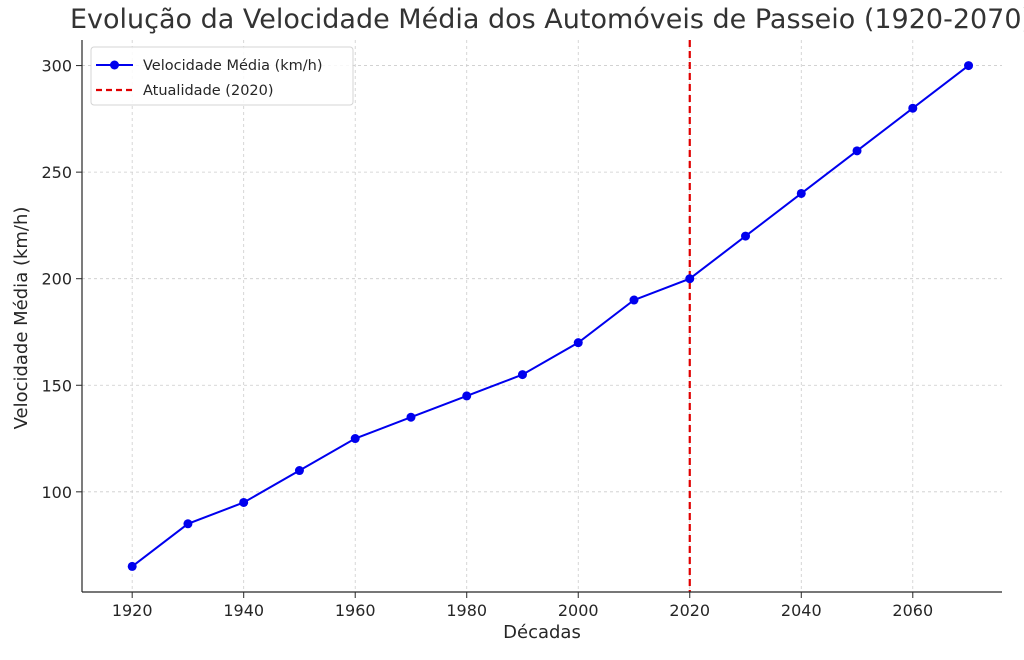  Describe the element at coordinates (542, 632) in the screenshot. I see `x-axis-label: Décadas` at that location.